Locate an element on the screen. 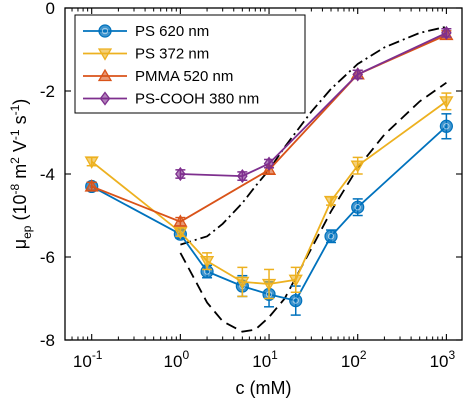 This screenshot has height=405, width=474. legend-label: PMMA 520 nm is located at coordinates (184, 76).